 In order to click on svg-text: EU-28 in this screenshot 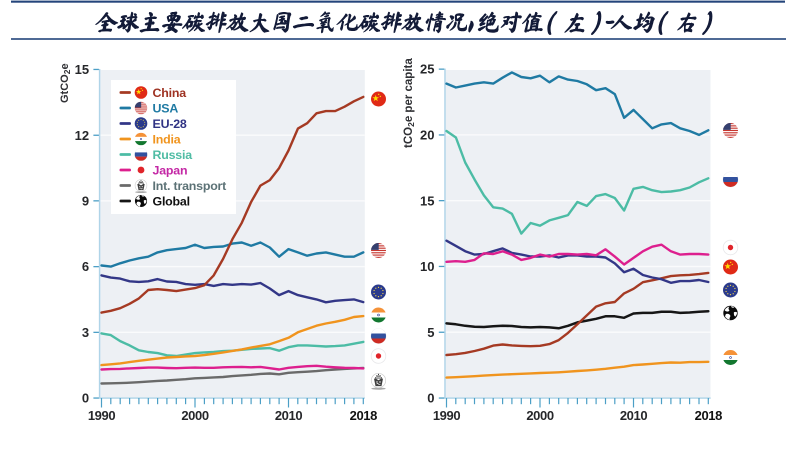, I will do `click(170, 124)`.